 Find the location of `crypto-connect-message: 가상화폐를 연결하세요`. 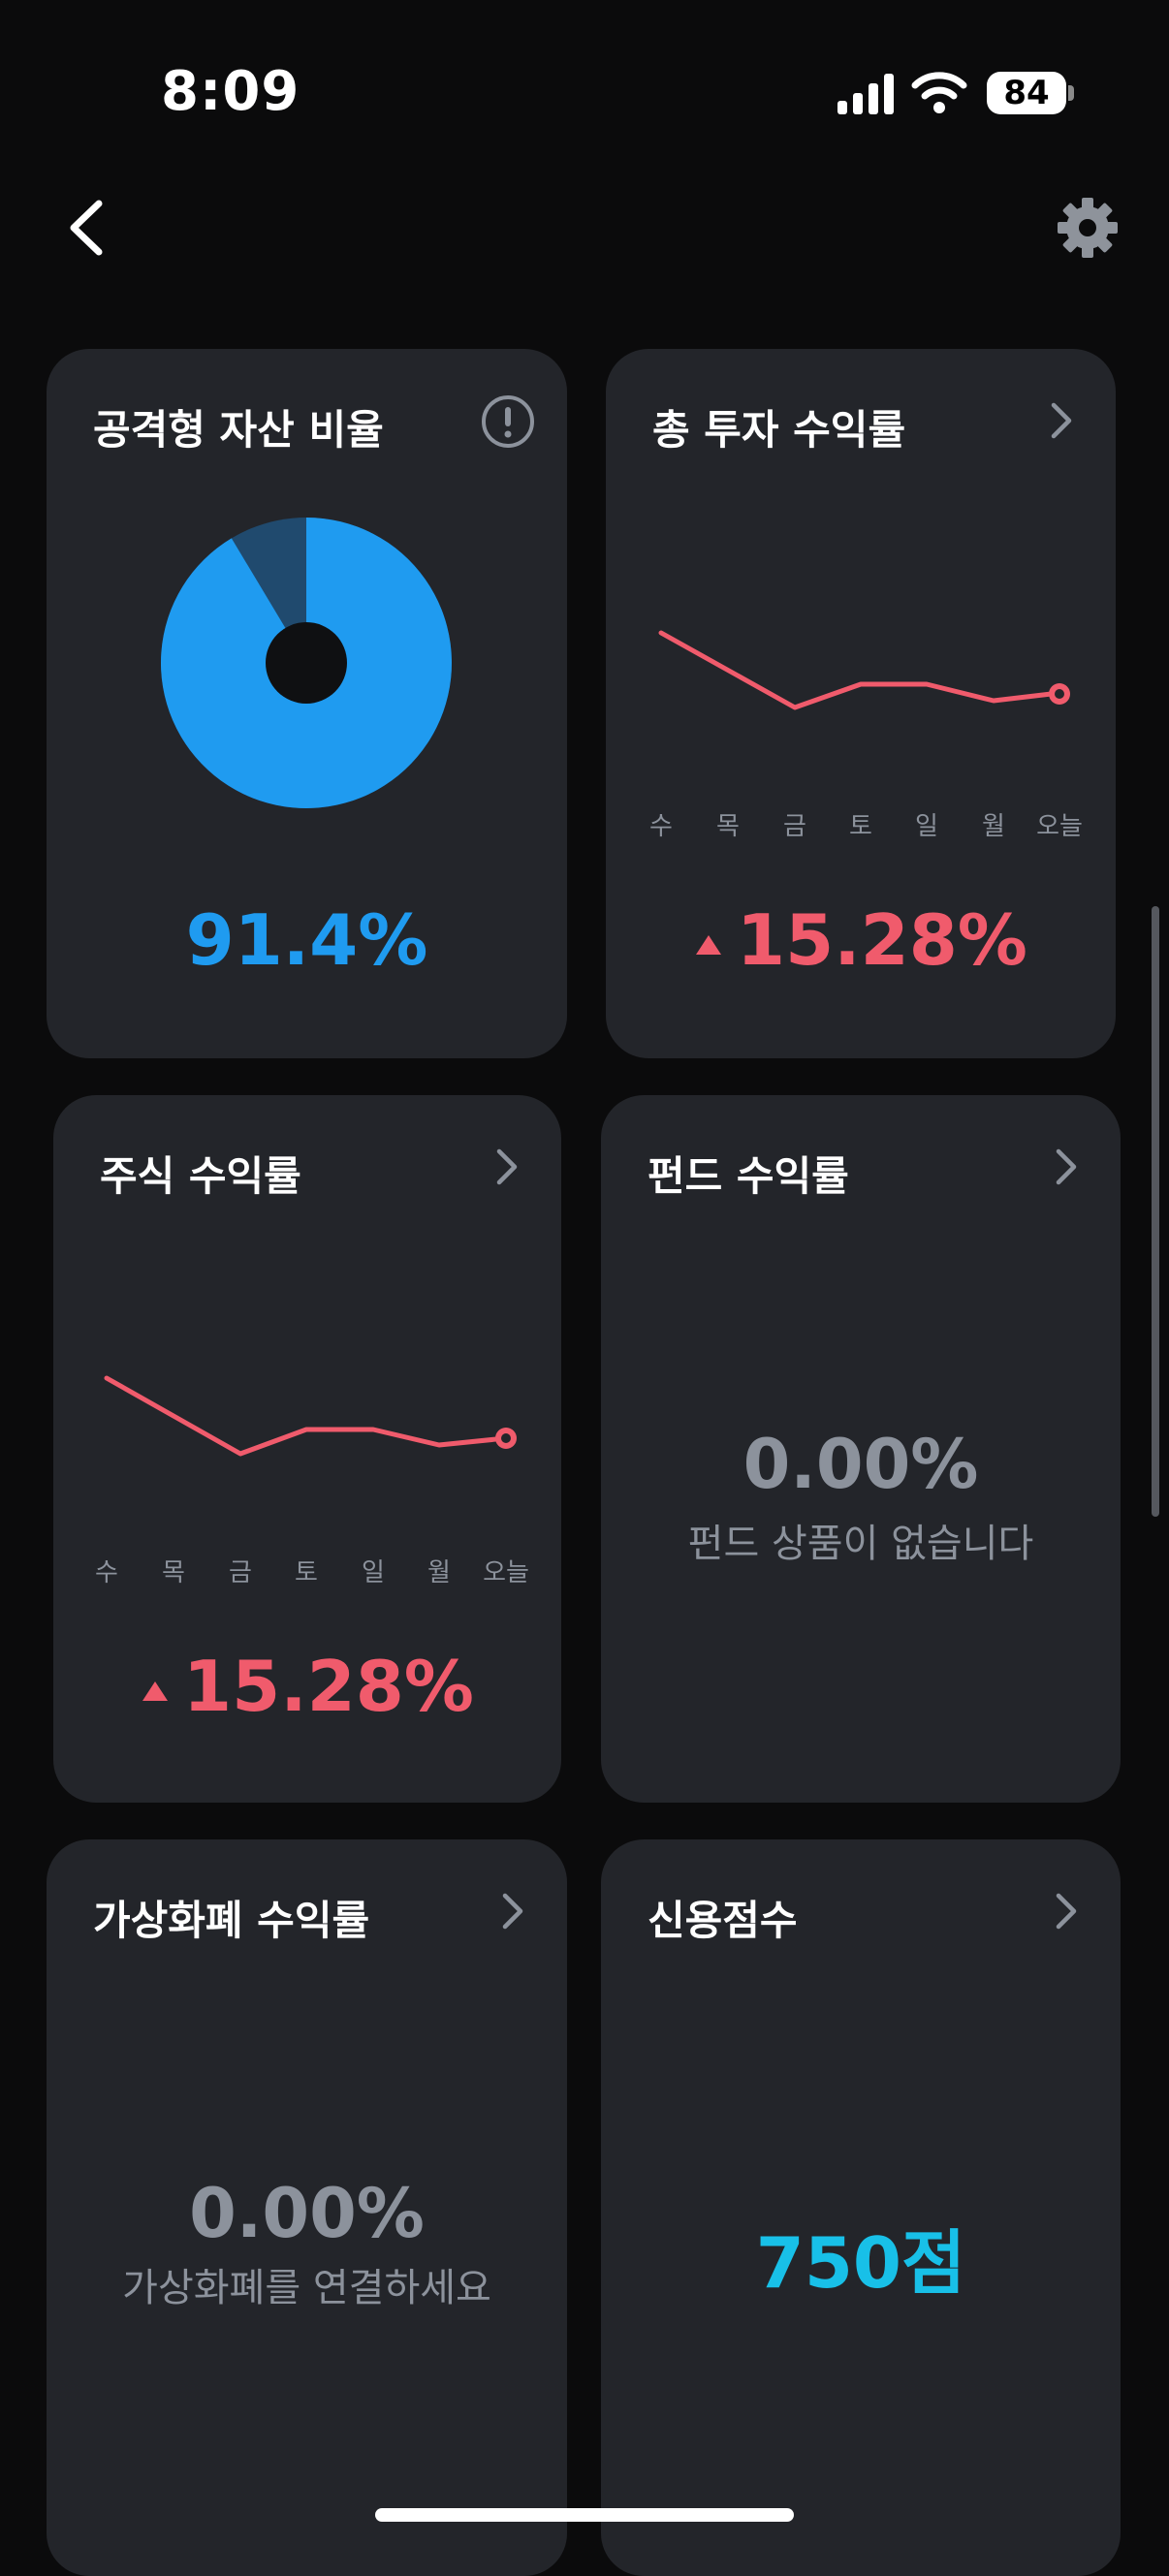

crypto-connect-message: 가상화폐를 연결하세요 is located at coordinates (306, 2288).